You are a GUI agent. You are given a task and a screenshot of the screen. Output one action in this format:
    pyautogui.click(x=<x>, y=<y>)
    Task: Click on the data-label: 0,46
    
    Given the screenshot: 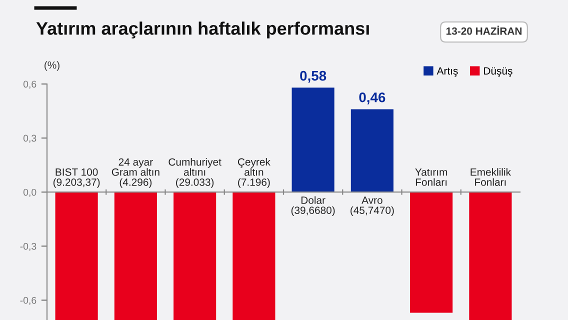 What is the action you would take?
    pyautogui.click(x=372, y=98)
    